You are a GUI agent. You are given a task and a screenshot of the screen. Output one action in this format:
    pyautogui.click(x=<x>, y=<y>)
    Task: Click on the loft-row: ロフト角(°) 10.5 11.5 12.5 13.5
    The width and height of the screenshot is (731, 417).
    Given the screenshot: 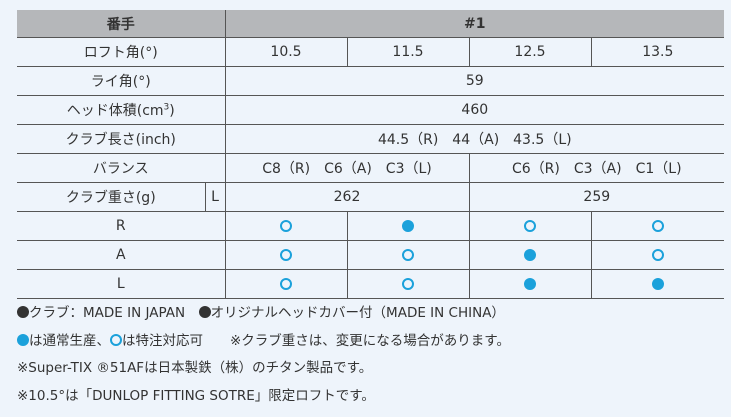 What is the action you would take?
    pyautogui.click(x=371, y=52)
    